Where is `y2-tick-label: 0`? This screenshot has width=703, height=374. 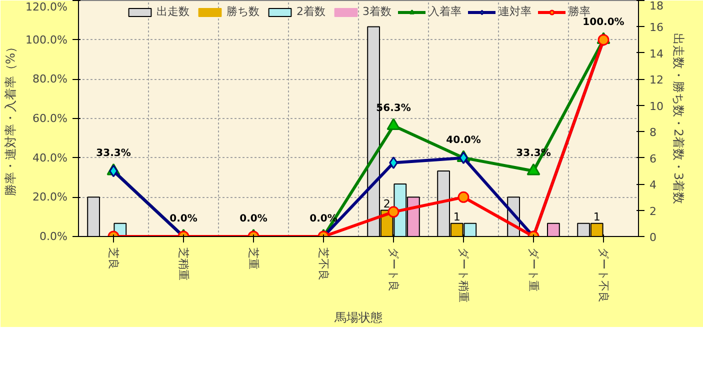
y2-tick-label: 0 is located at coordinates (653, 237).